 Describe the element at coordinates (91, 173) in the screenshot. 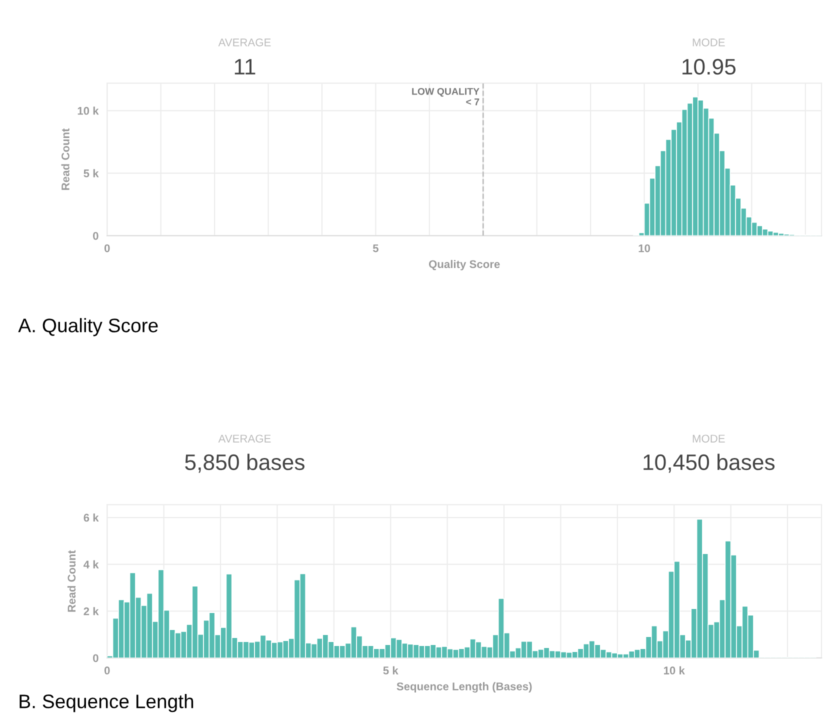

I see `y-tick-label: 5 k` at that location.